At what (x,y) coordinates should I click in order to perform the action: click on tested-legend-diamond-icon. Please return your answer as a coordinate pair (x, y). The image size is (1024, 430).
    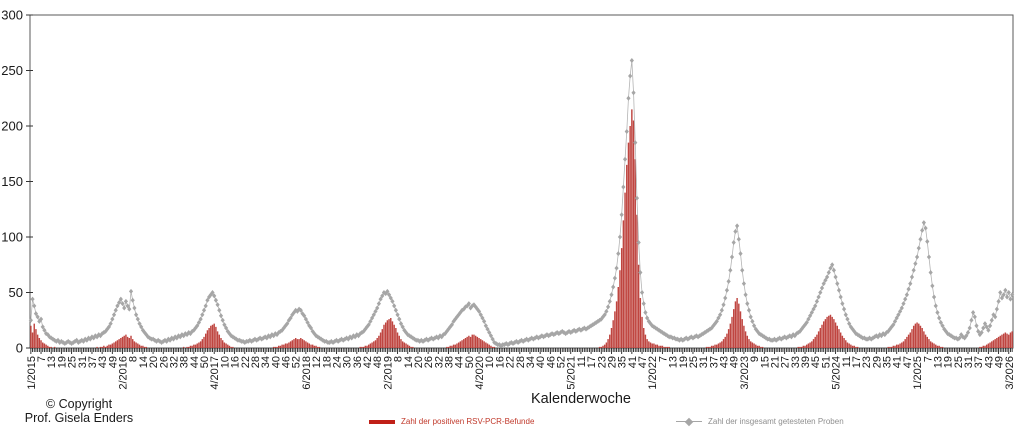
    Looking at the image, I should click on (689, 421).